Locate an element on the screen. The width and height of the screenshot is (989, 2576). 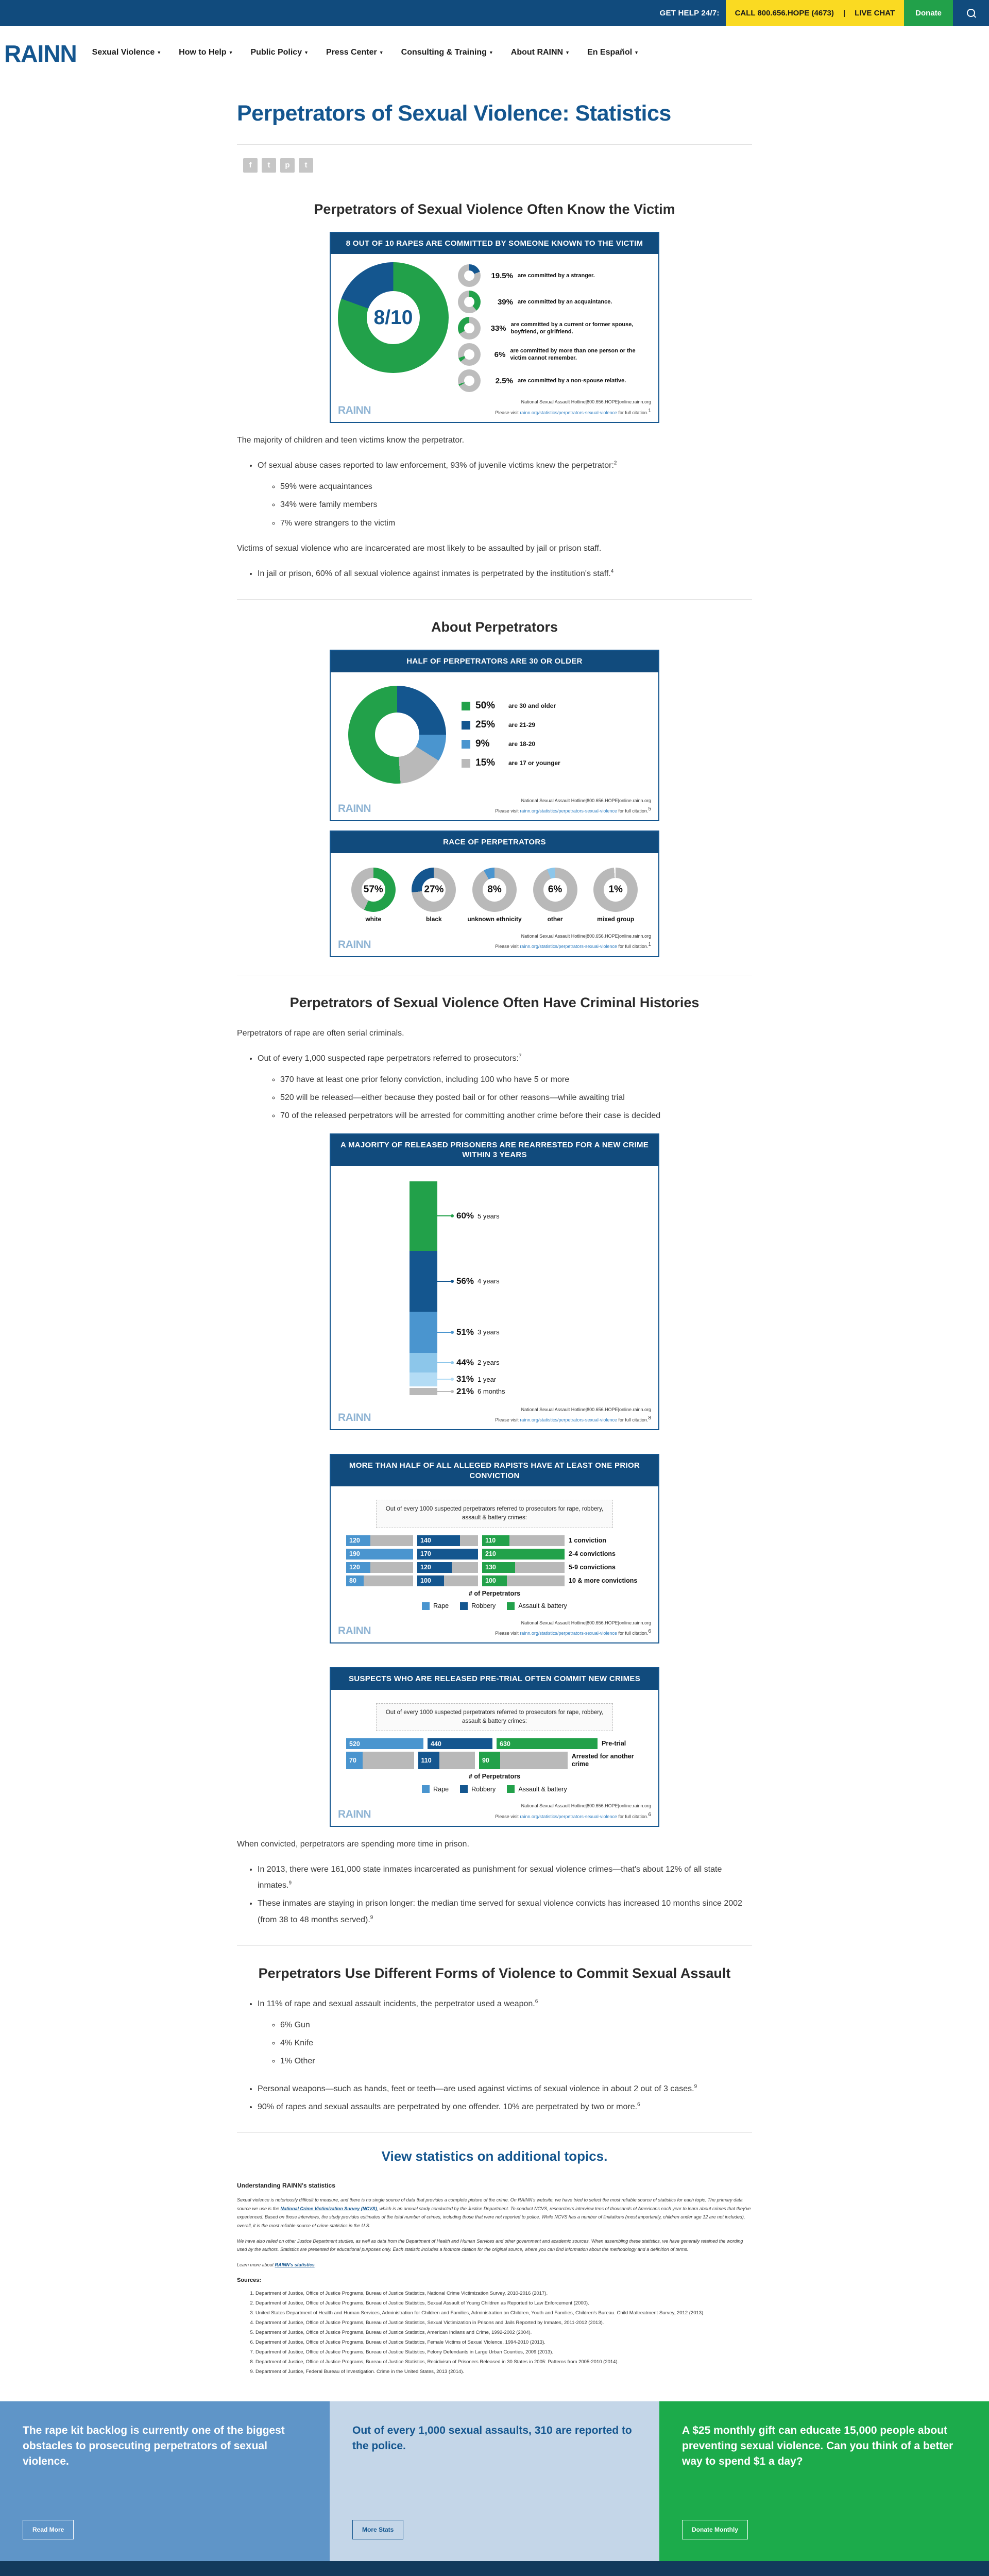
nav-item-about-rainn: About RAINN ▼ is located at coordinates (540, 52).